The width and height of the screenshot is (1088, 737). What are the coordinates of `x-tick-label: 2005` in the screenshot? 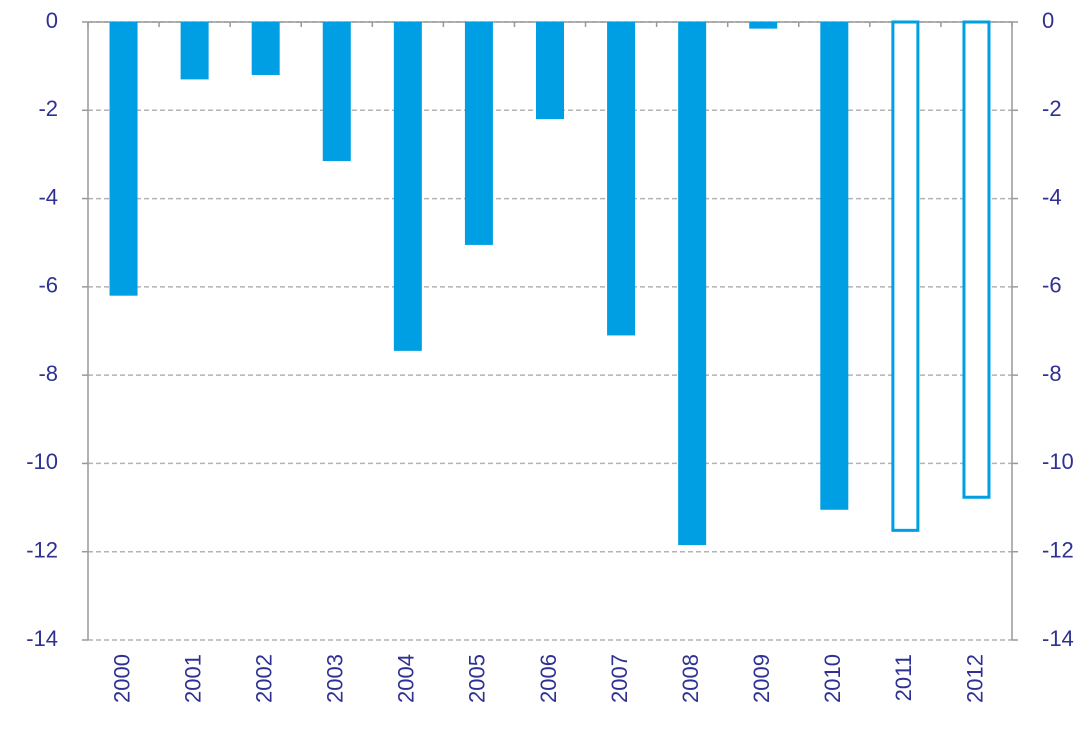 It's located at (477, 678).